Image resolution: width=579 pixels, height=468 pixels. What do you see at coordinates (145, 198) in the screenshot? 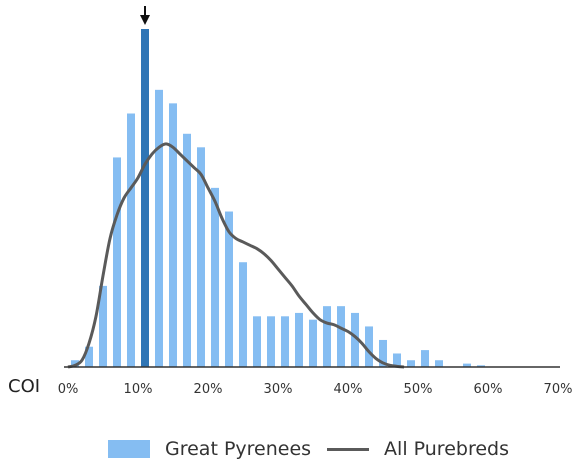
I see `bar-highlighted` at bounding box center [145, 198].